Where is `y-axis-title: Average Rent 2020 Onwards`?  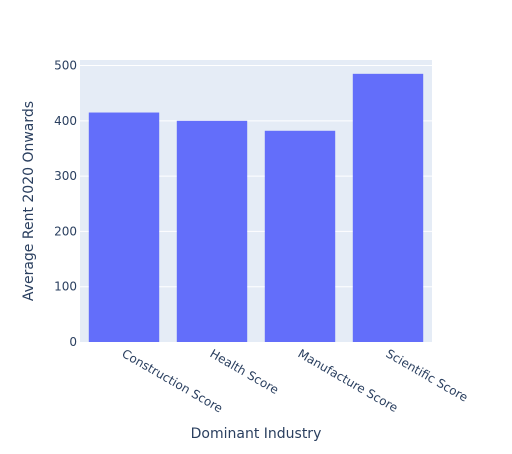
y-axis-title: Average Rent 2020 Onwards is located at coordinates (29, 201).